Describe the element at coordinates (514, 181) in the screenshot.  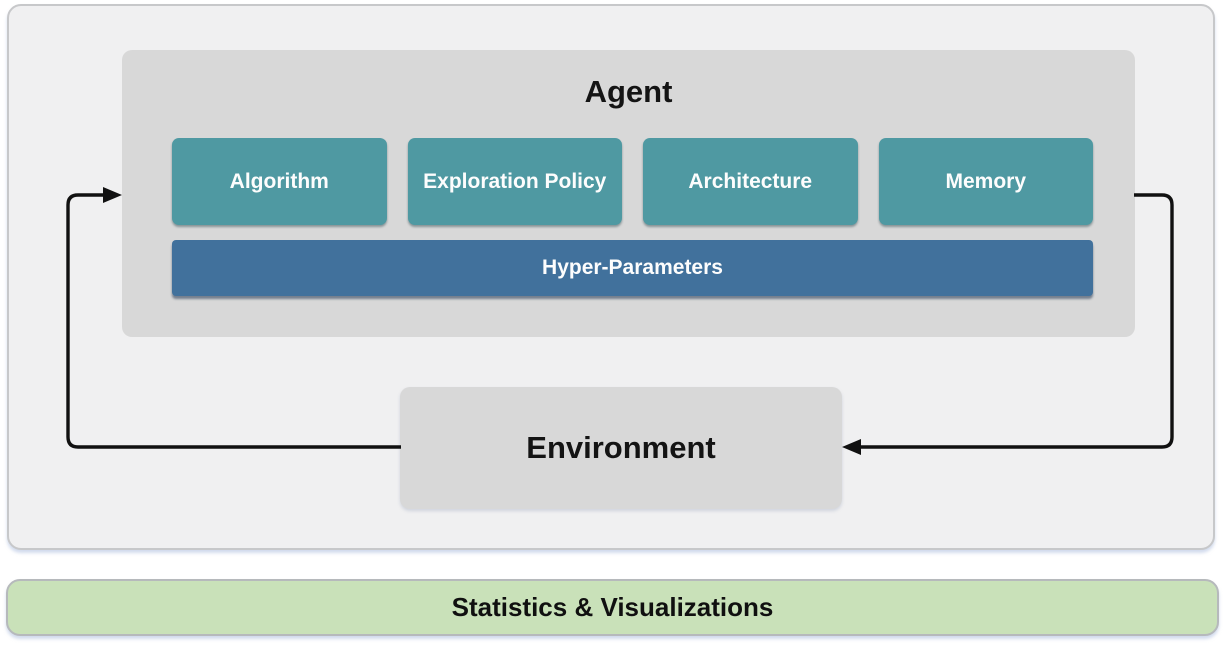
I see `component-box-exploration-policy: Exploration Policy` at that location.